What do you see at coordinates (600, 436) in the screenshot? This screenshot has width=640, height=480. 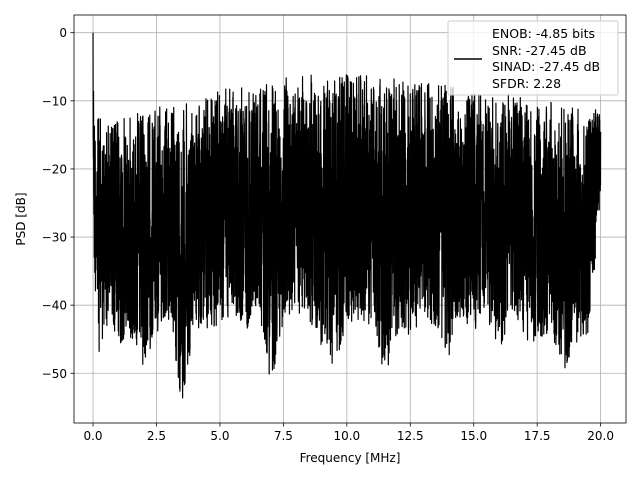 I see `x-tick-label: 20.0` at bounding box center [600, 436].